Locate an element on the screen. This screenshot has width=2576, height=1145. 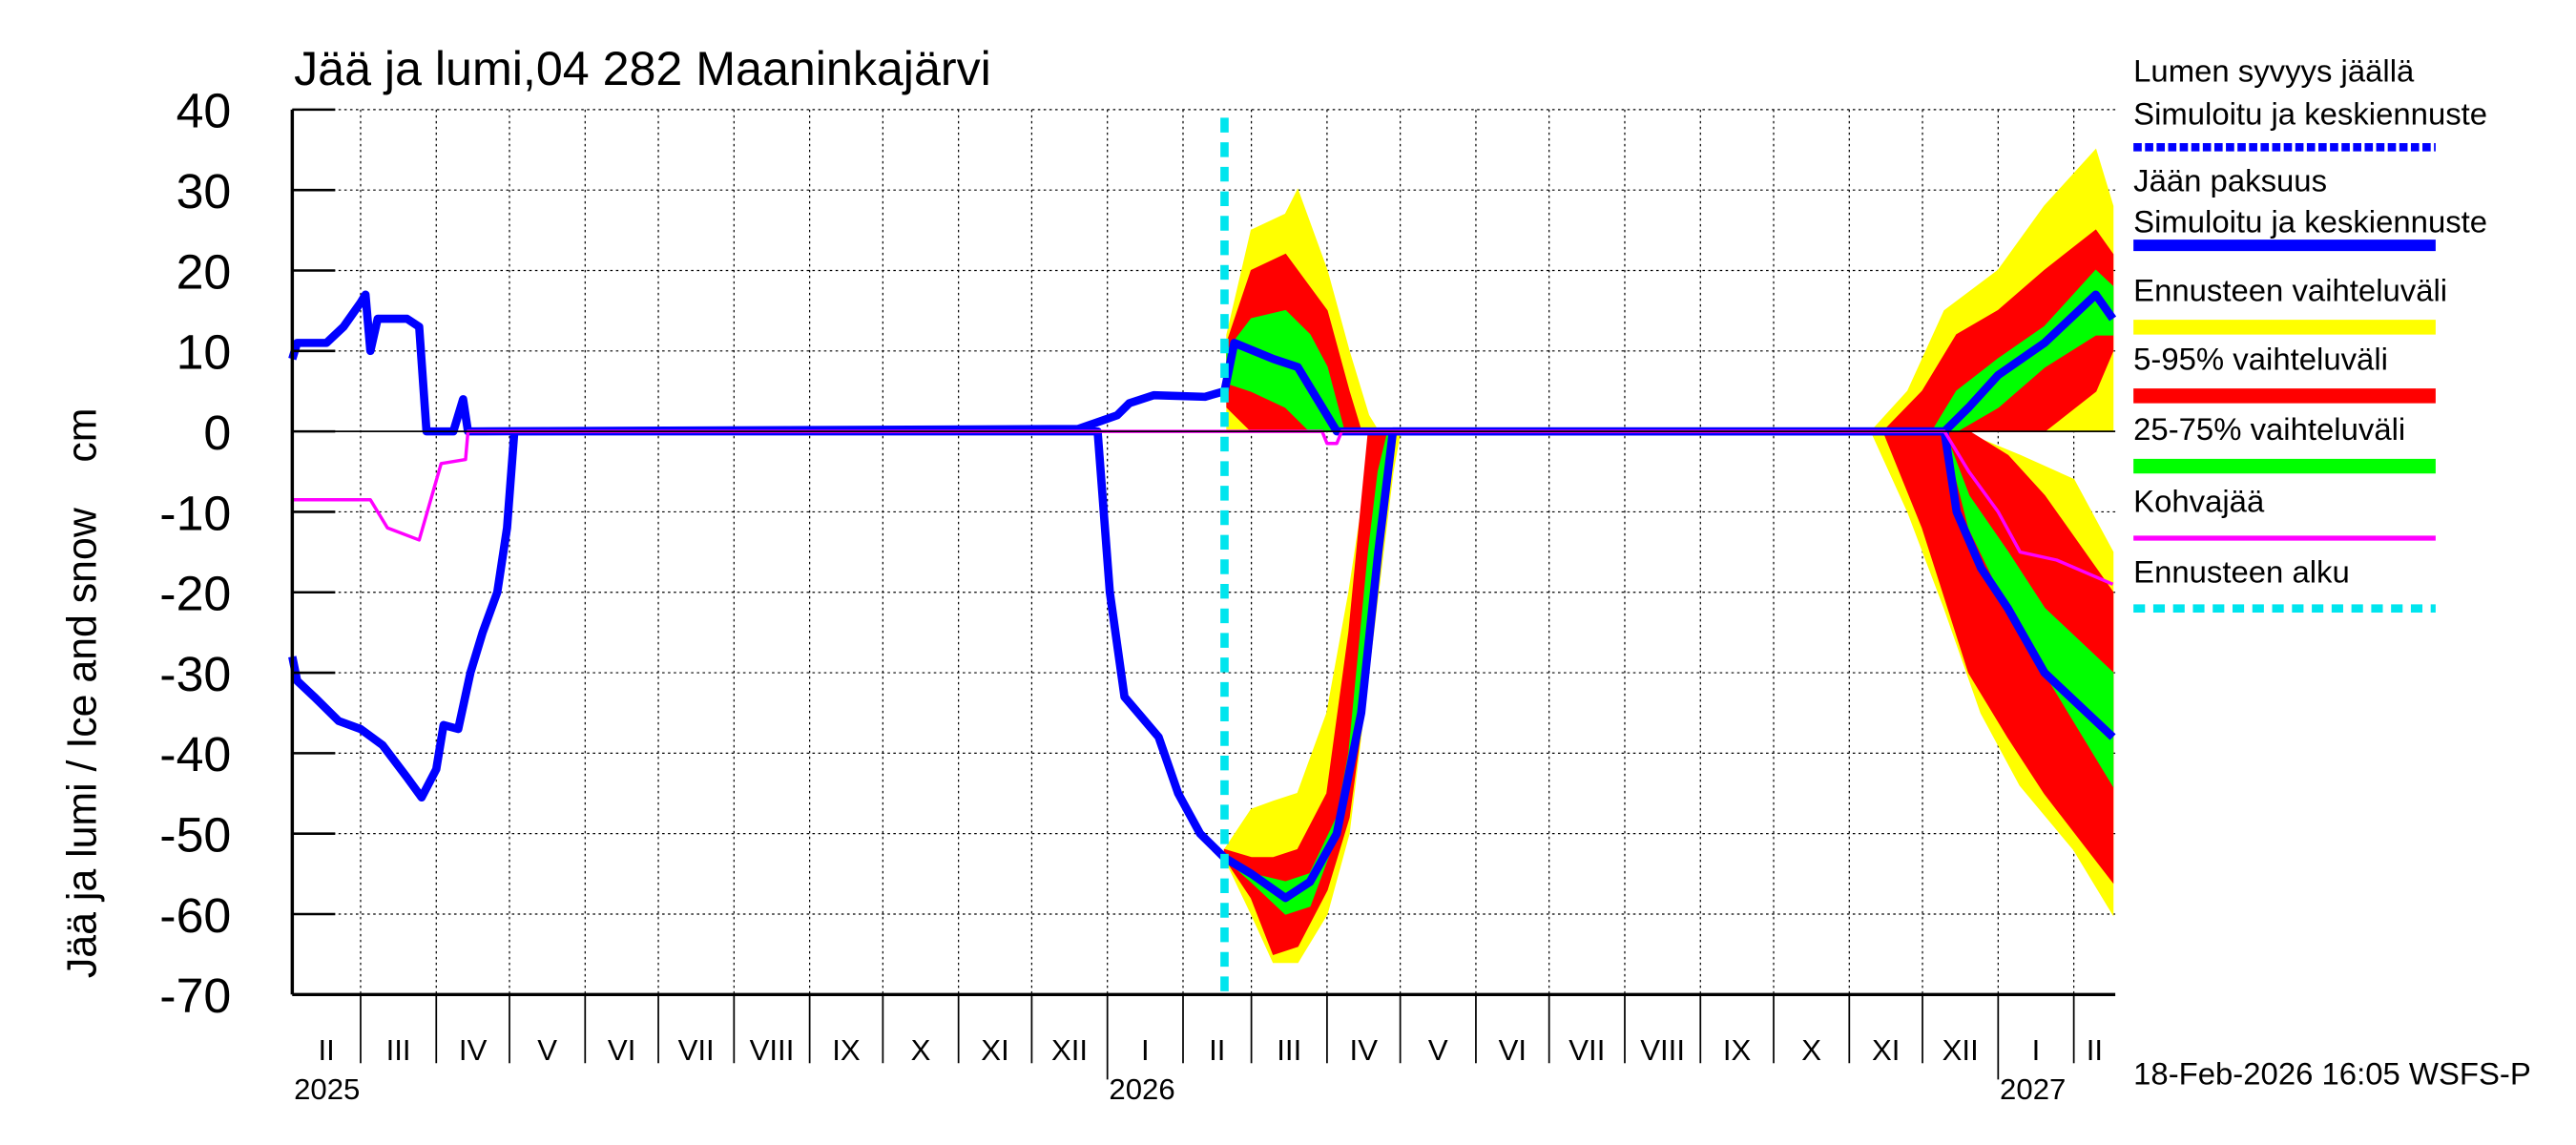
y-tick-label: 10 is located at coordinates (204, 352).